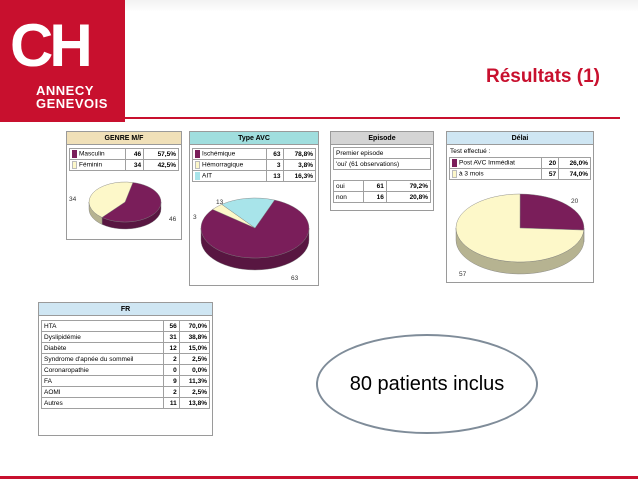 This screenshot has width=638, height=479. I want to click on table-row: HTA 56 70,0%, so click(126, 326).